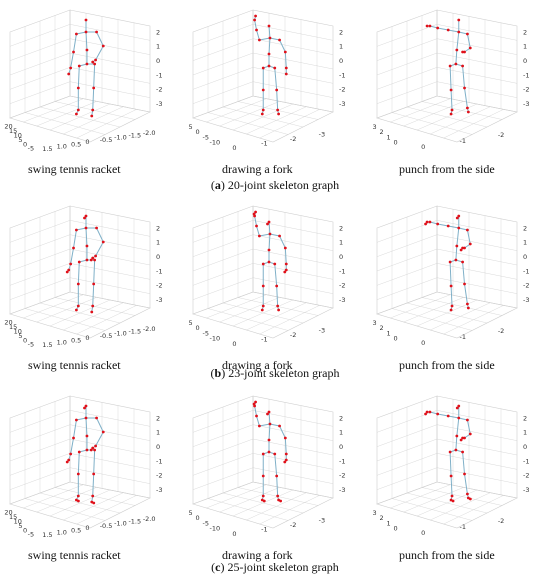 The image size is (550, 577). I want to click on depth-tick-label: 2, so click(382, 132).